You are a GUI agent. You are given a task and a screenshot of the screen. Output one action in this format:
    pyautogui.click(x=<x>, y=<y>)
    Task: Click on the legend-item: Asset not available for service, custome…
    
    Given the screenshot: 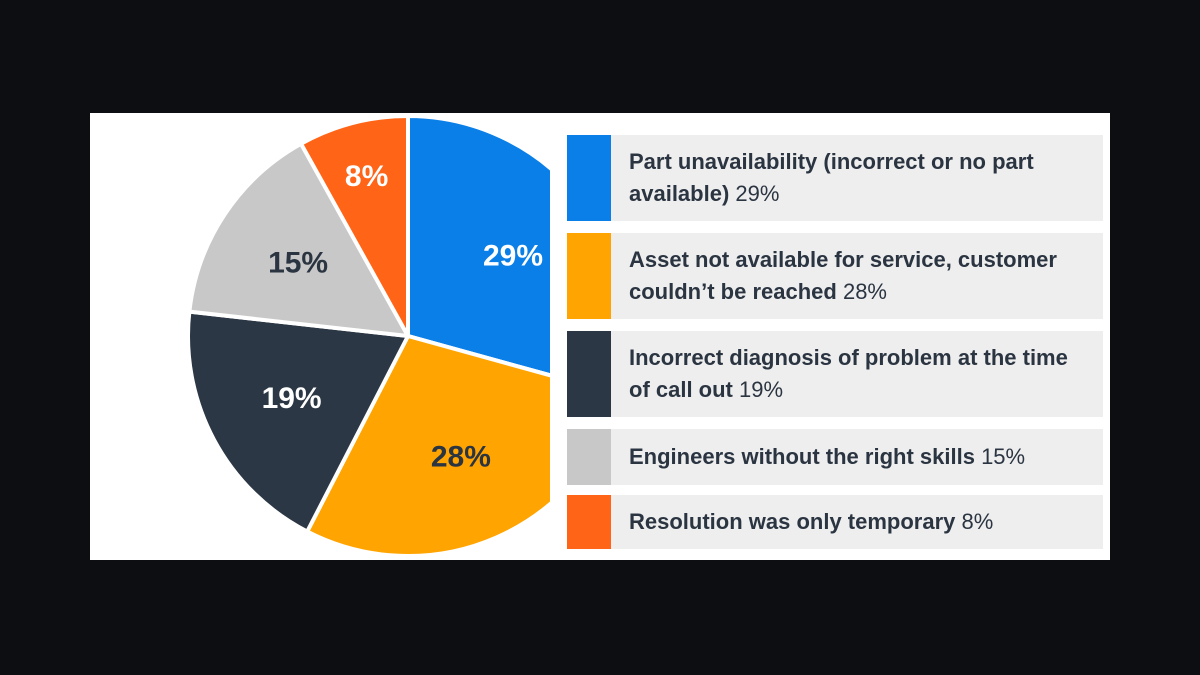 What is the action you would take?
    pyautogui.click(x=835, y=276)
    